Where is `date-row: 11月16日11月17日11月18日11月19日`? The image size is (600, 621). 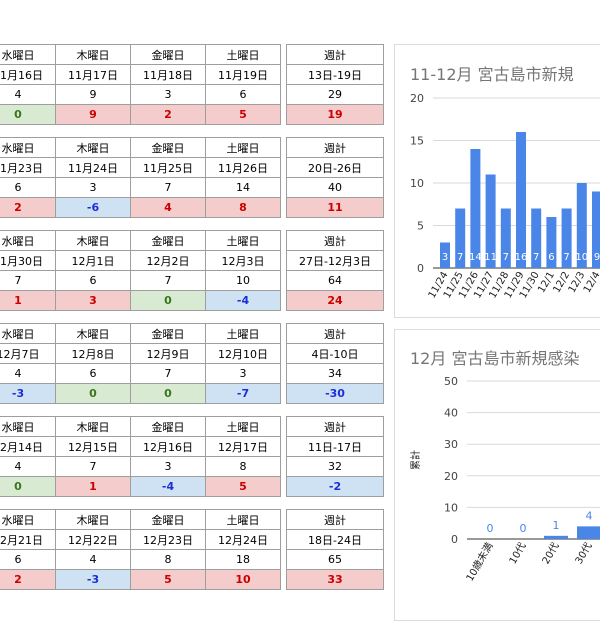
date-row: 11月16日11月17日11月18日11月19日 is located at coordinates (140, 74).